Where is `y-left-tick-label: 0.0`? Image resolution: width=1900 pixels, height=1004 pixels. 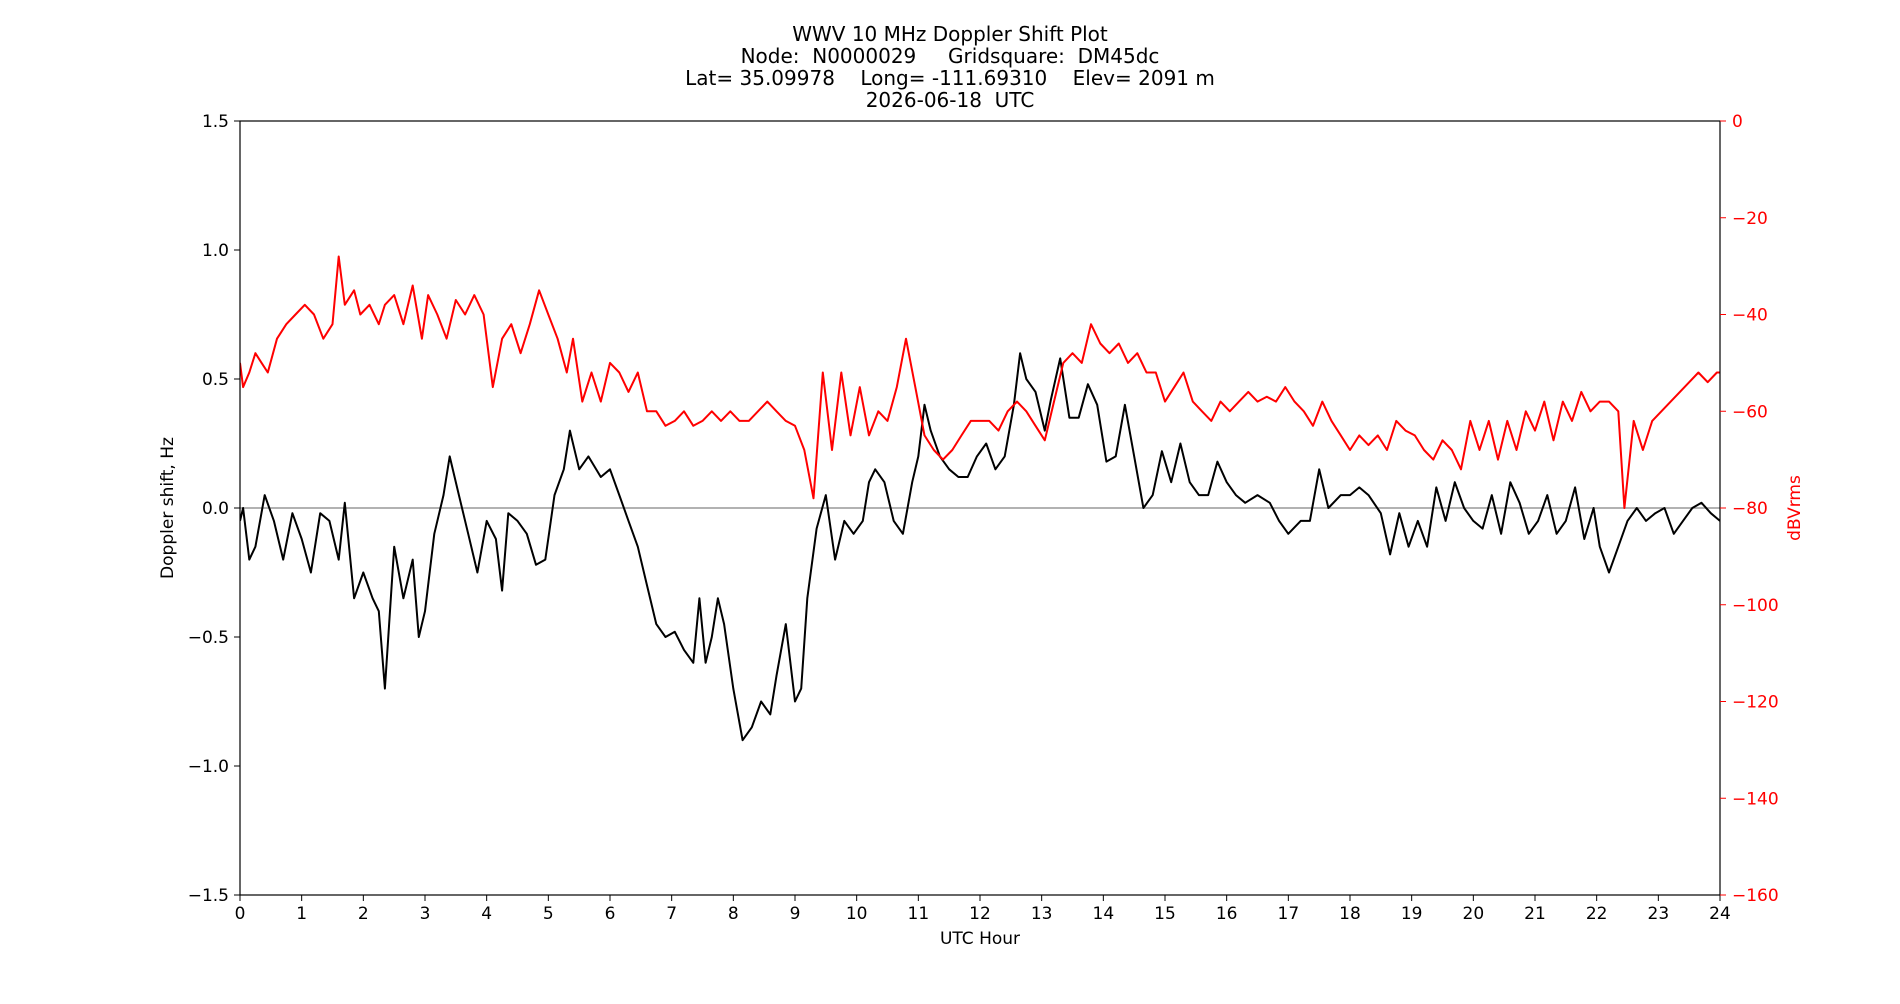 y-left-tick-label: 0.0 is located at coordinates (215, 509).